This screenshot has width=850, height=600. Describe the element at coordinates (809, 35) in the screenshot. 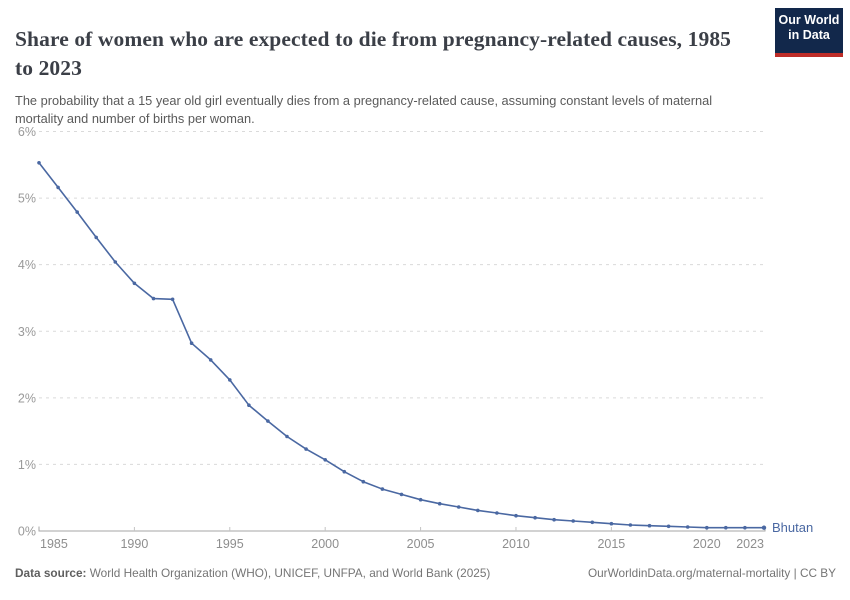

I see `owid-logo-line2: in Data` at that location.